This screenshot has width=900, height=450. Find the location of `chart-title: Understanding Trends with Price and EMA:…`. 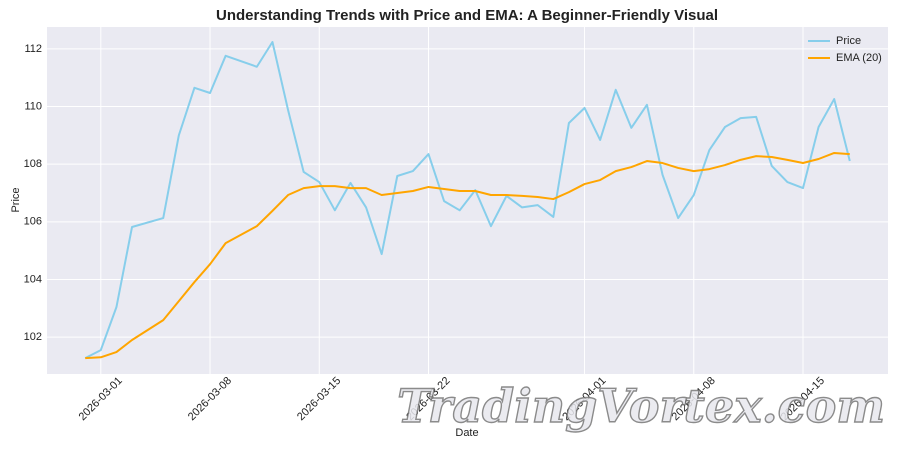

chart-title: Understanding Trends with Price and EMA:… is located at coordinates (467, 15).